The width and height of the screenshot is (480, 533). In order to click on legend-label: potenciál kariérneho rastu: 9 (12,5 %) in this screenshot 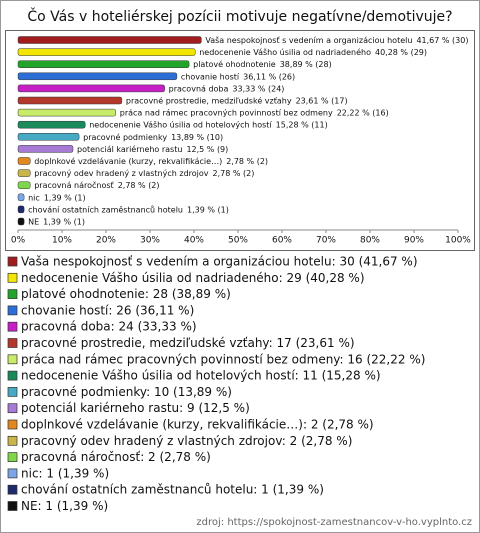, I will do `click(135, 408)`.